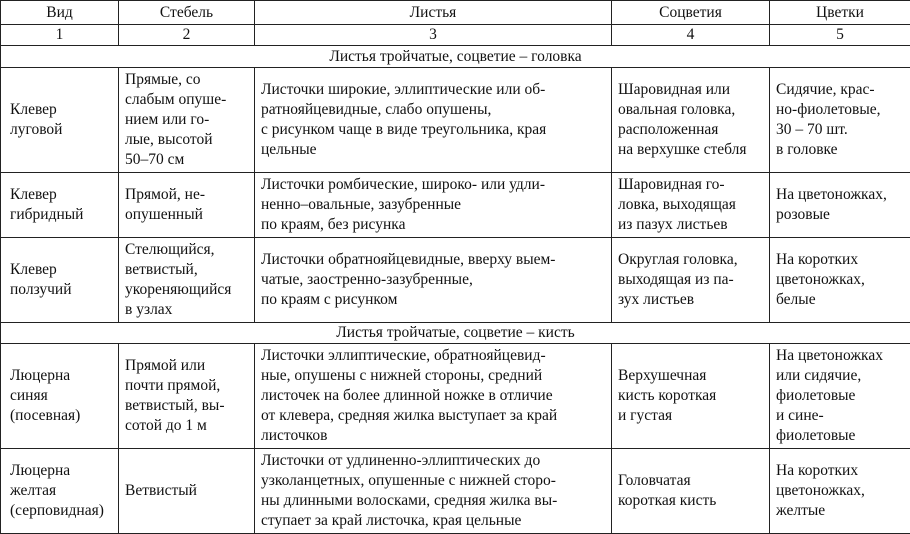 This screenshot has height=534, width=910. I want to click on column-header-stebel: Стебель, so click(187, 13).